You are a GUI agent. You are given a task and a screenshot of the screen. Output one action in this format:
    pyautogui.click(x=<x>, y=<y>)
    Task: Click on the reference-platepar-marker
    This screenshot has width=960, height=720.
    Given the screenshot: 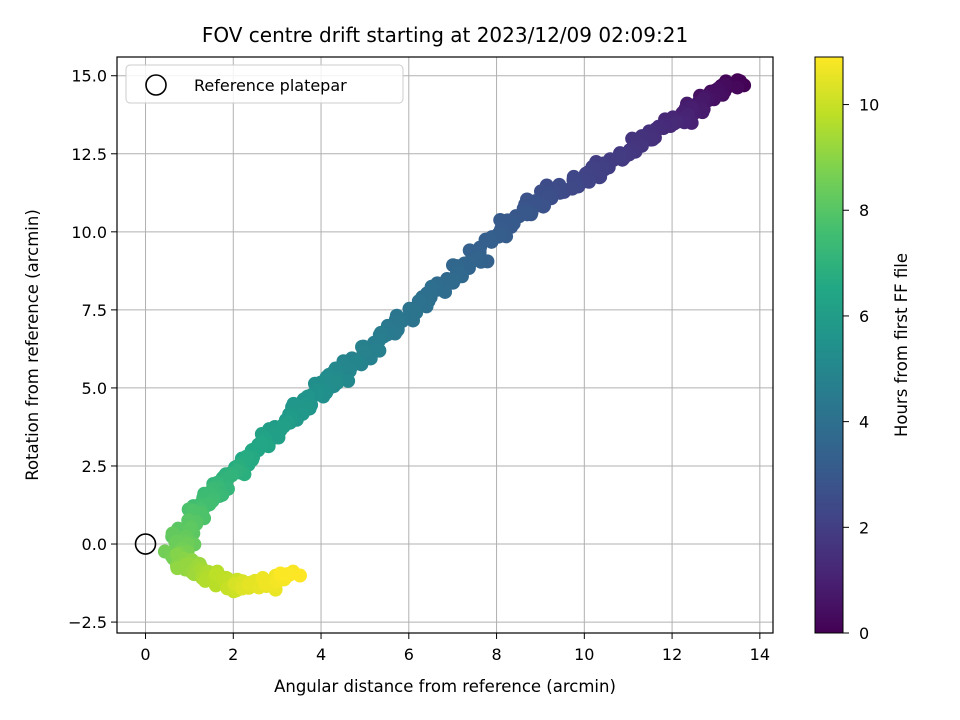 What is the action you would take?
    pyautogui.click(x=145, y=544)
    